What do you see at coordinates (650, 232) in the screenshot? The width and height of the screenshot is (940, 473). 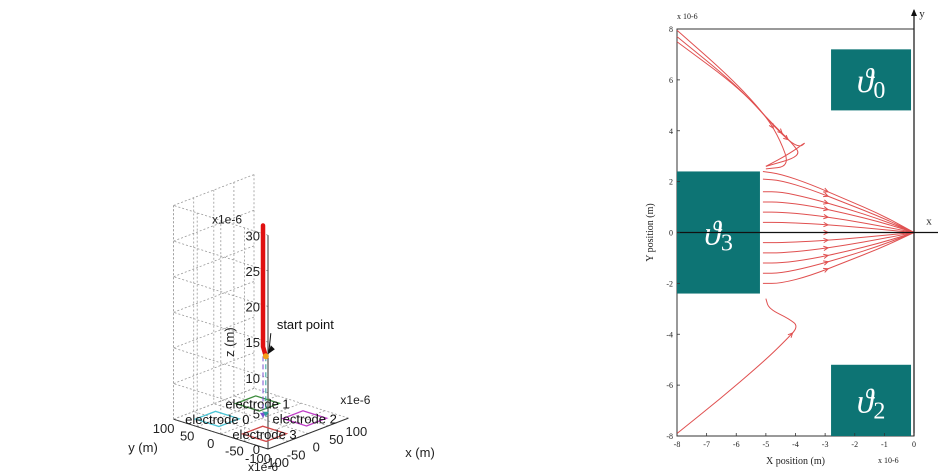 I see `y-axis-label: Y position (m)` at bounding box center [650, 232].